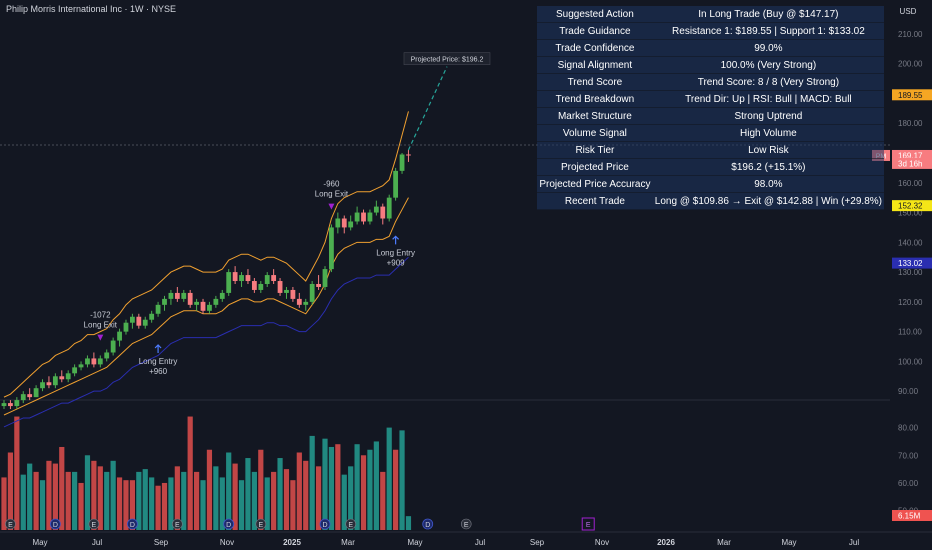 The image size is (932, 550). What do you see at coordinates (396, 262) in the screenshot?
I see `trade-annotation-label: +909` at bounding box center [396, 262].